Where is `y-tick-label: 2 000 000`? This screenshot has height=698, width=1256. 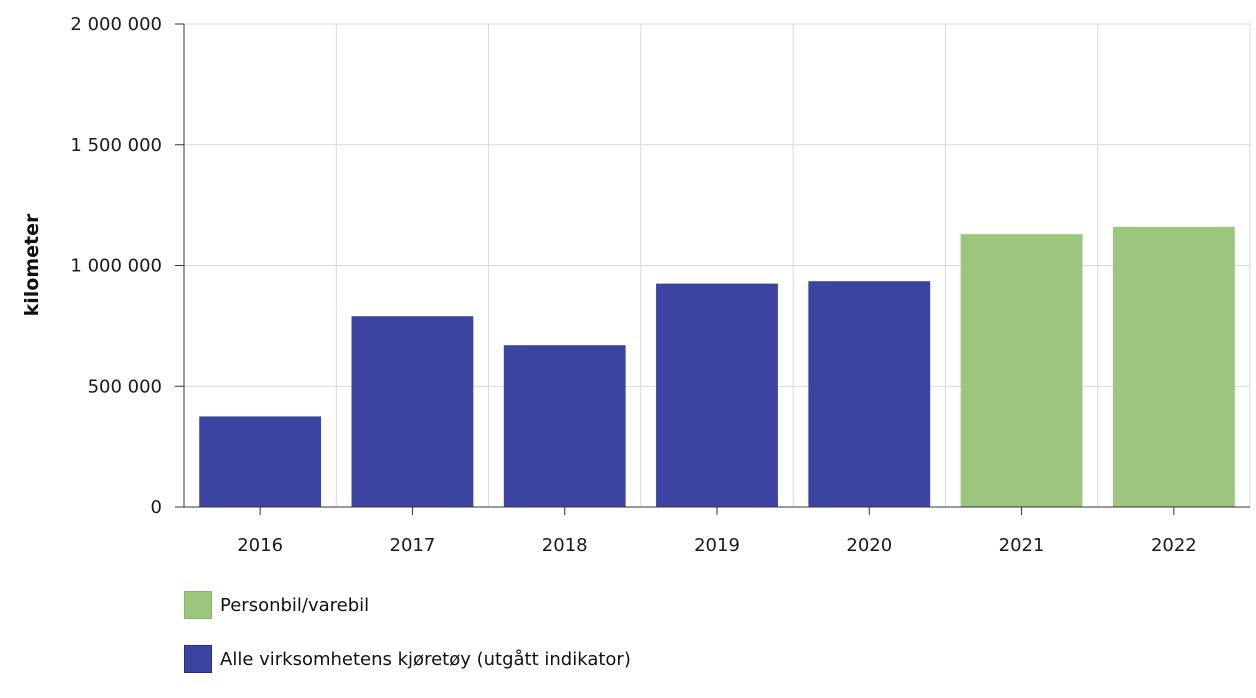
y-tick-label: 2 000 000 is located at coordinates (116, 24).